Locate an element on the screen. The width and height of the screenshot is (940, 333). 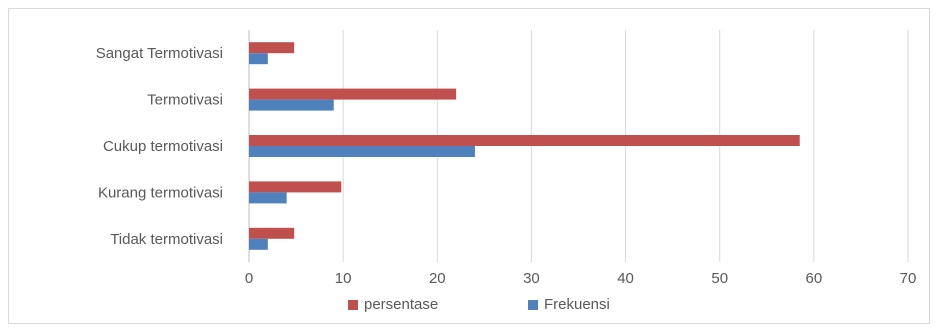
category-label: Sangat Termotivasi is located at coordinates (159, 53).